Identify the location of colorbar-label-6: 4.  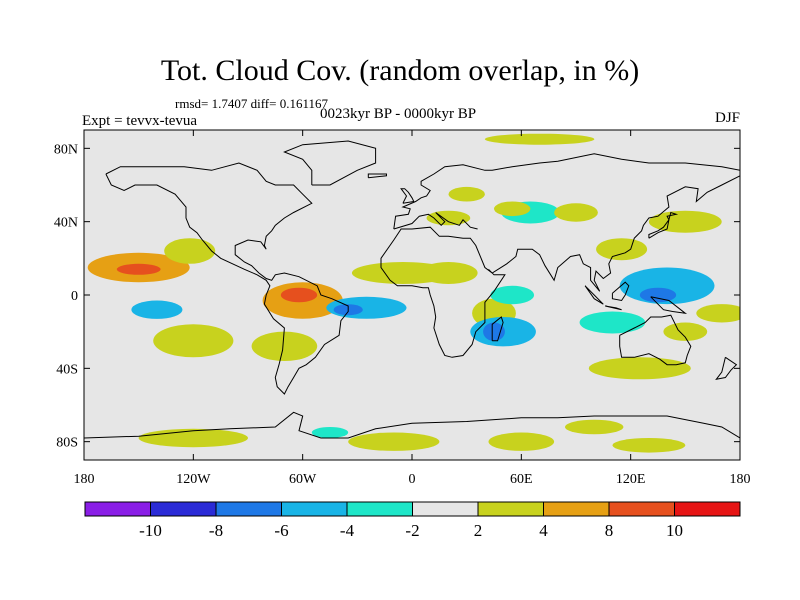
(543, 530).